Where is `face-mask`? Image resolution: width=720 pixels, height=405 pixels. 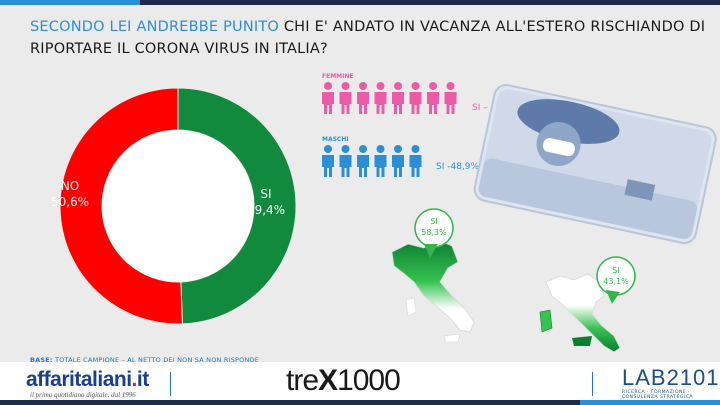
face-mask is located at coordinates (558, 147).